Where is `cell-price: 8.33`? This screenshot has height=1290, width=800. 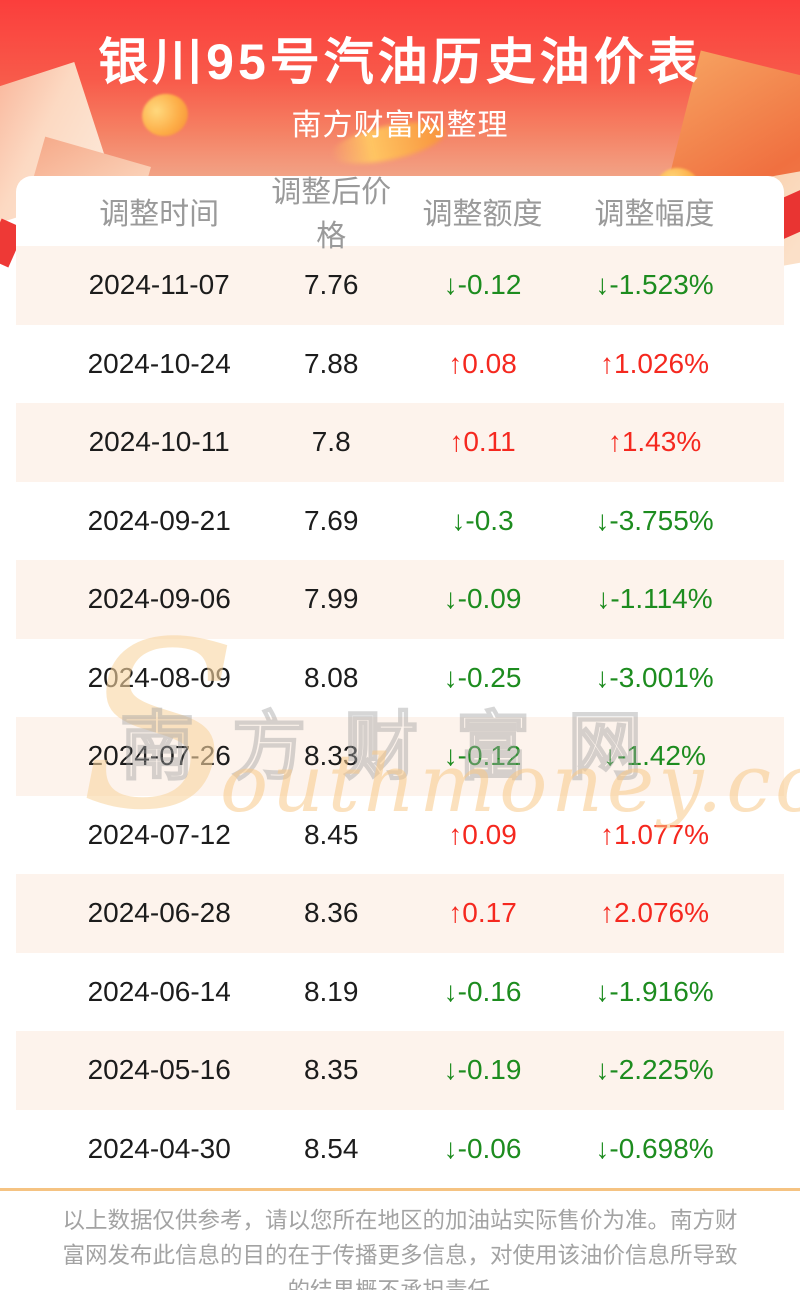
cell-price: 8.33 is located at coordinates (331, 756).